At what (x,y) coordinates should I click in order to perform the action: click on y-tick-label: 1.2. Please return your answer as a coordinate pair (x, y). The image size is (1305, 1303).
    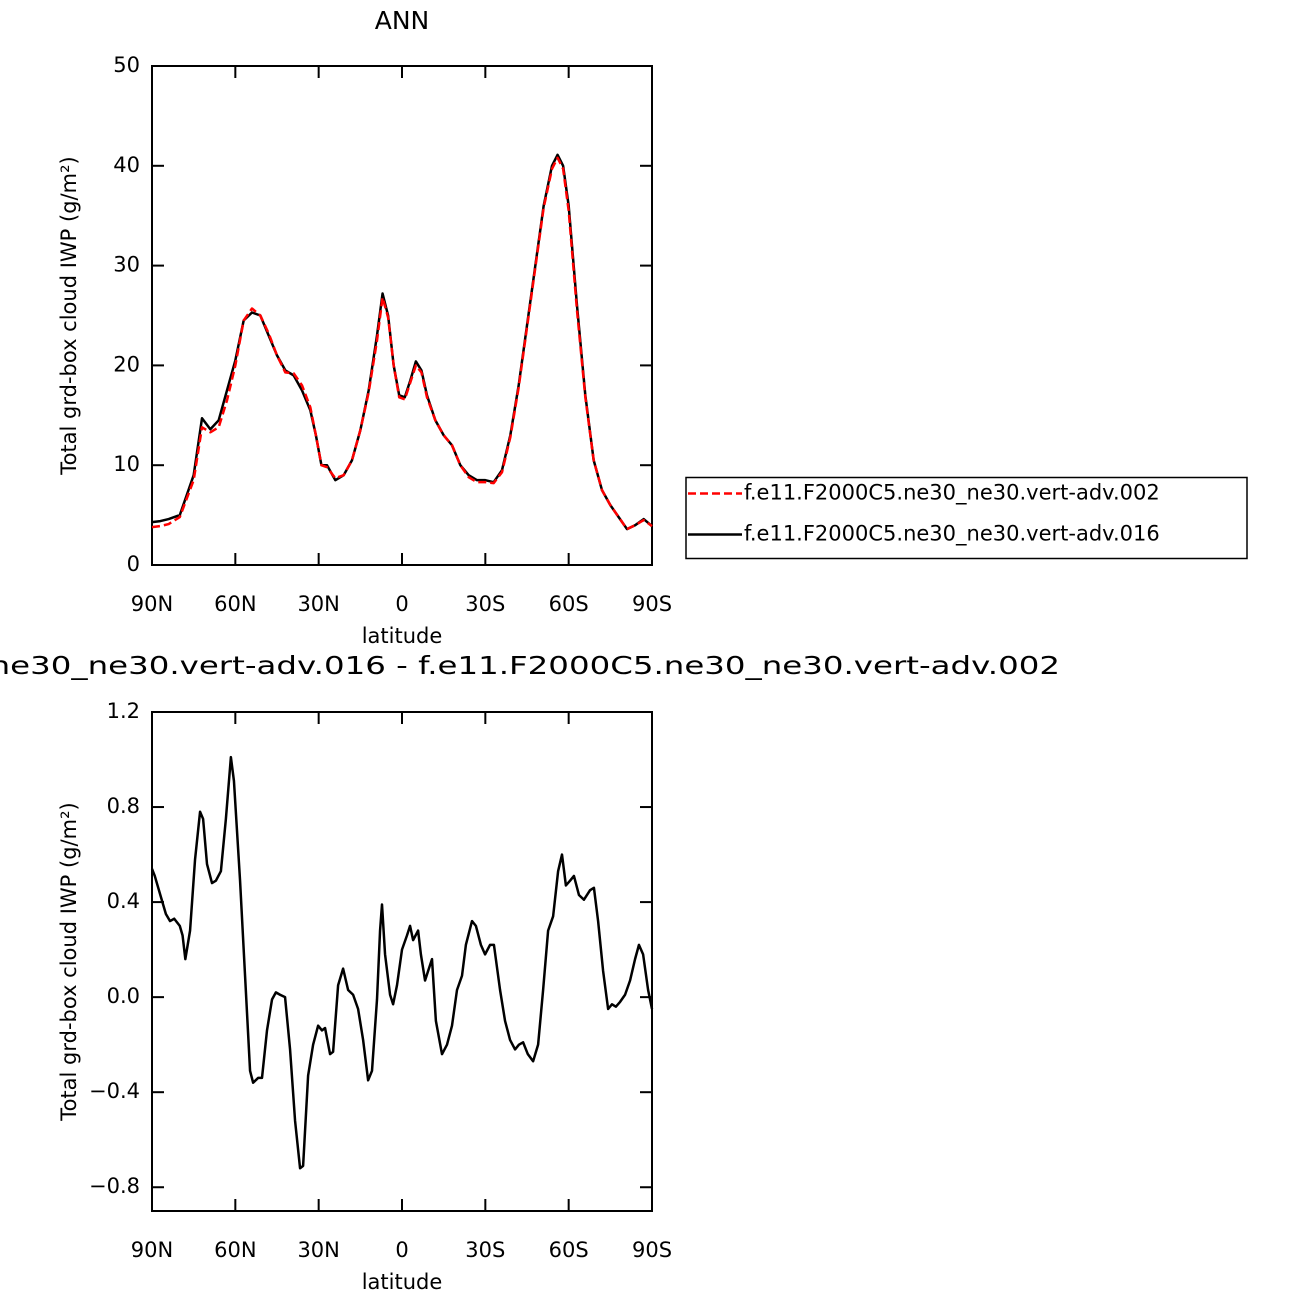
    Looking at the image, I should click on (123, 711).